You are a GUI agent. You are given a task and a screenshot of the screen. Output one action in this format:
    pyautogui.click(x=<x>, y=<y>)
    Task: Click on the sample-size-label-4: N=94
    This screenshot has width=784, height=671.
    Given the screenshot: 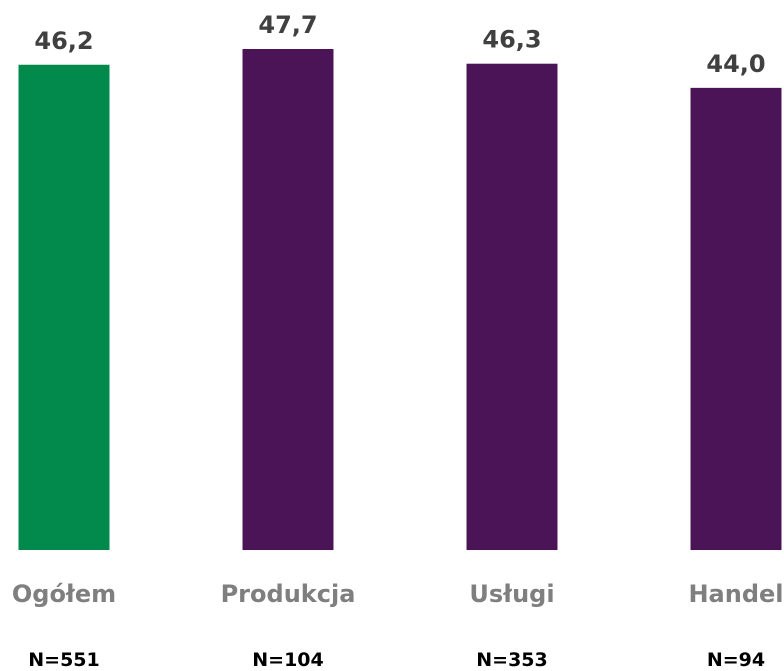 What is the action you would take?
    pyautogui.click(x=736, y=660)
    